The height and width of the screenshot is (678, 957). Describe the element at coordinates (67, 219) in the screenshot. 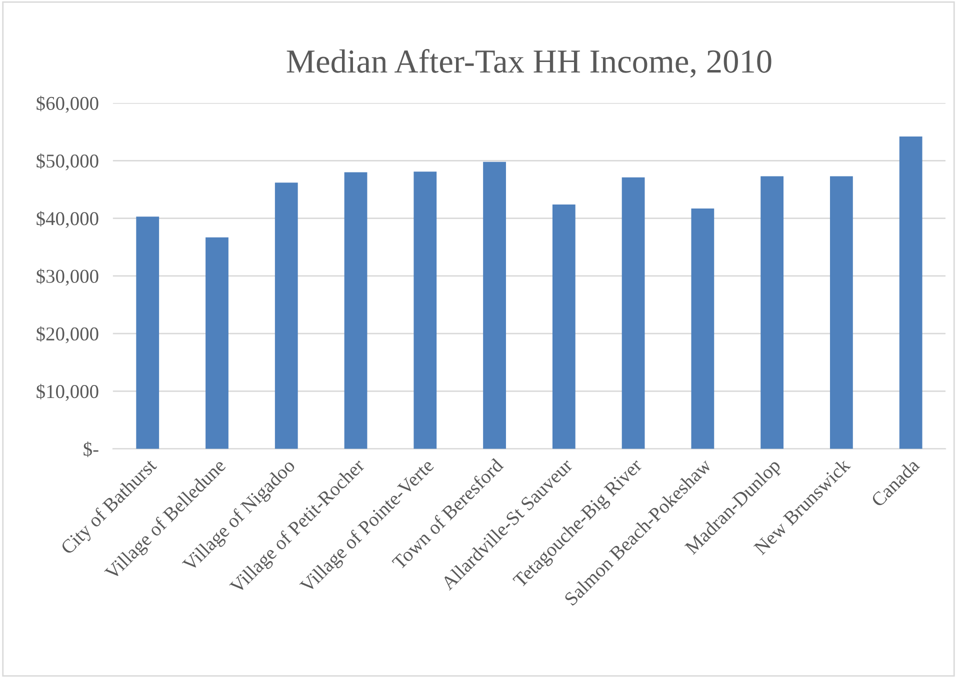

I see `y-tick-label: $40,000` at that location.